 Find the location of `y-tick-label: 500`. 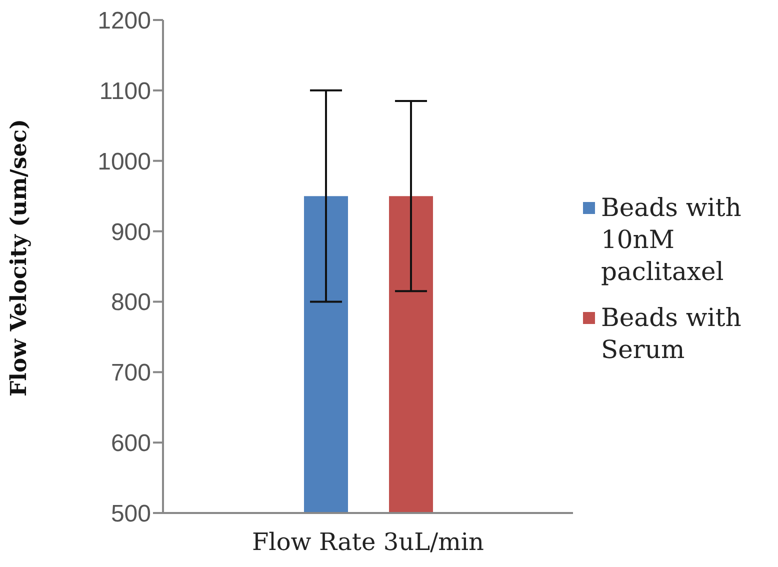

y-tick-label: 500 is located at coordinates (130, 514).